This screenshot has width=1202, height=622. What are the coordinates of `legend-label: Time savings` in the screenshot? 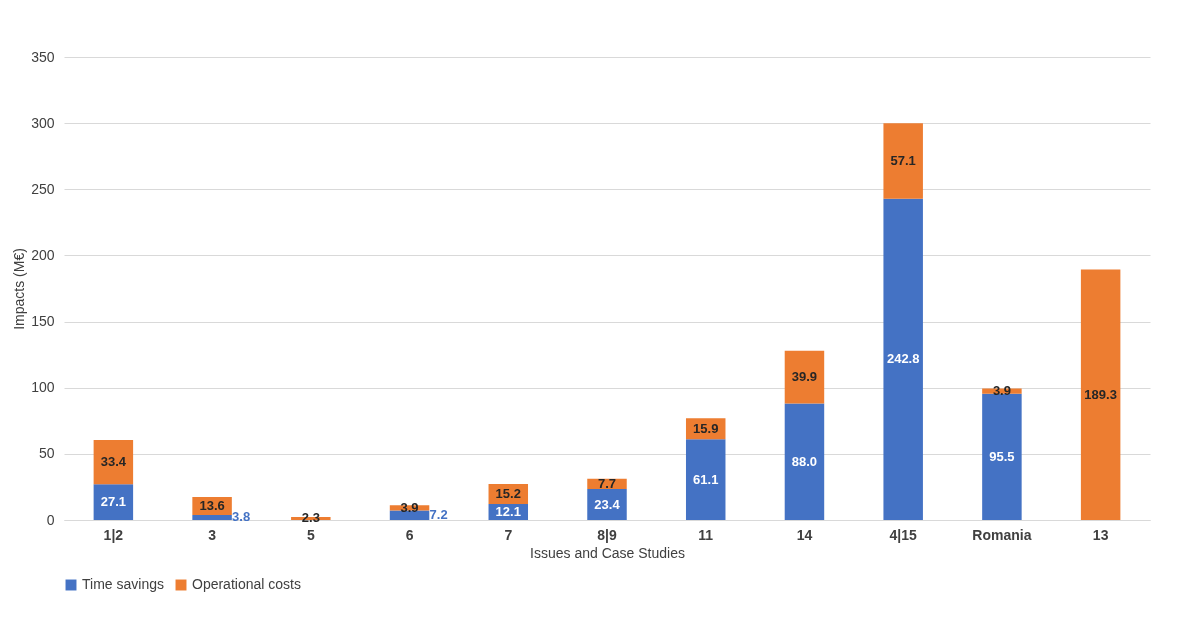 It's located at (123, 584).